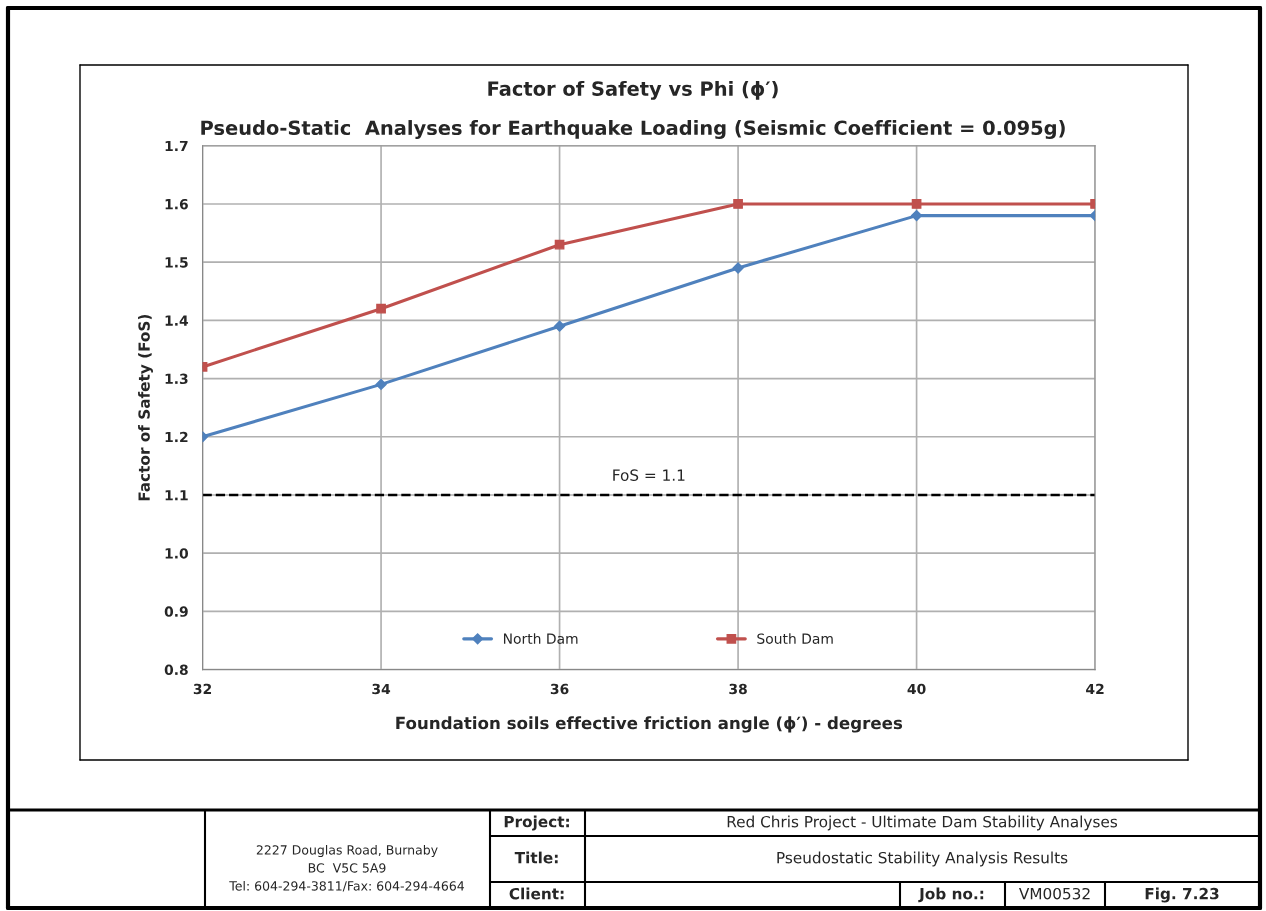 The height and width of the screenshot is (911, 1266). Describe the element at coordinates (649, 724) in the screenshot. I see `x-axis-title: Foundation soils effective friction angle (ϕ′) - degrees` at that location.